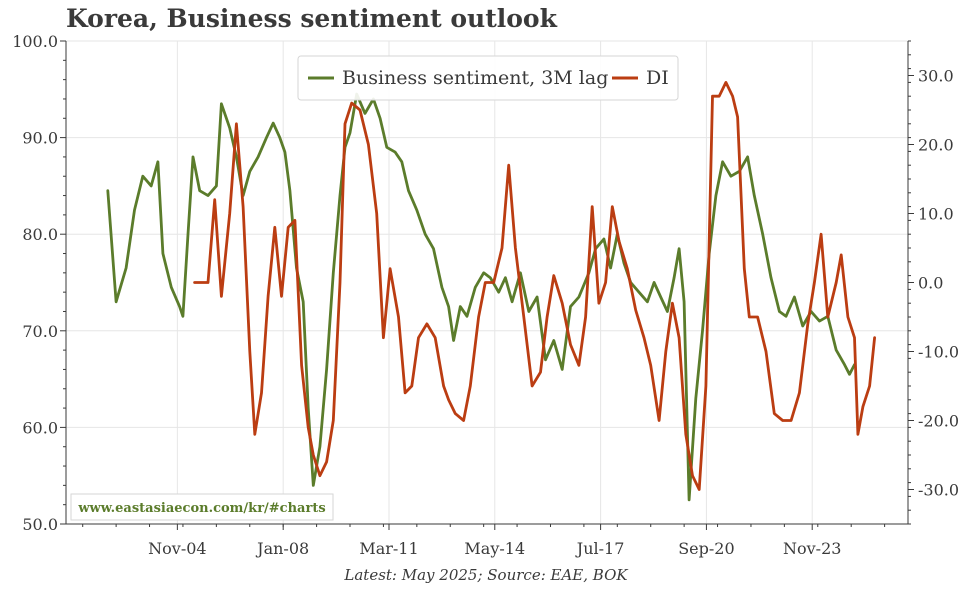 The width and height of the screenshot is (972, 589). I want to click on x-tick-label: Jul-17, so click(600, 548).